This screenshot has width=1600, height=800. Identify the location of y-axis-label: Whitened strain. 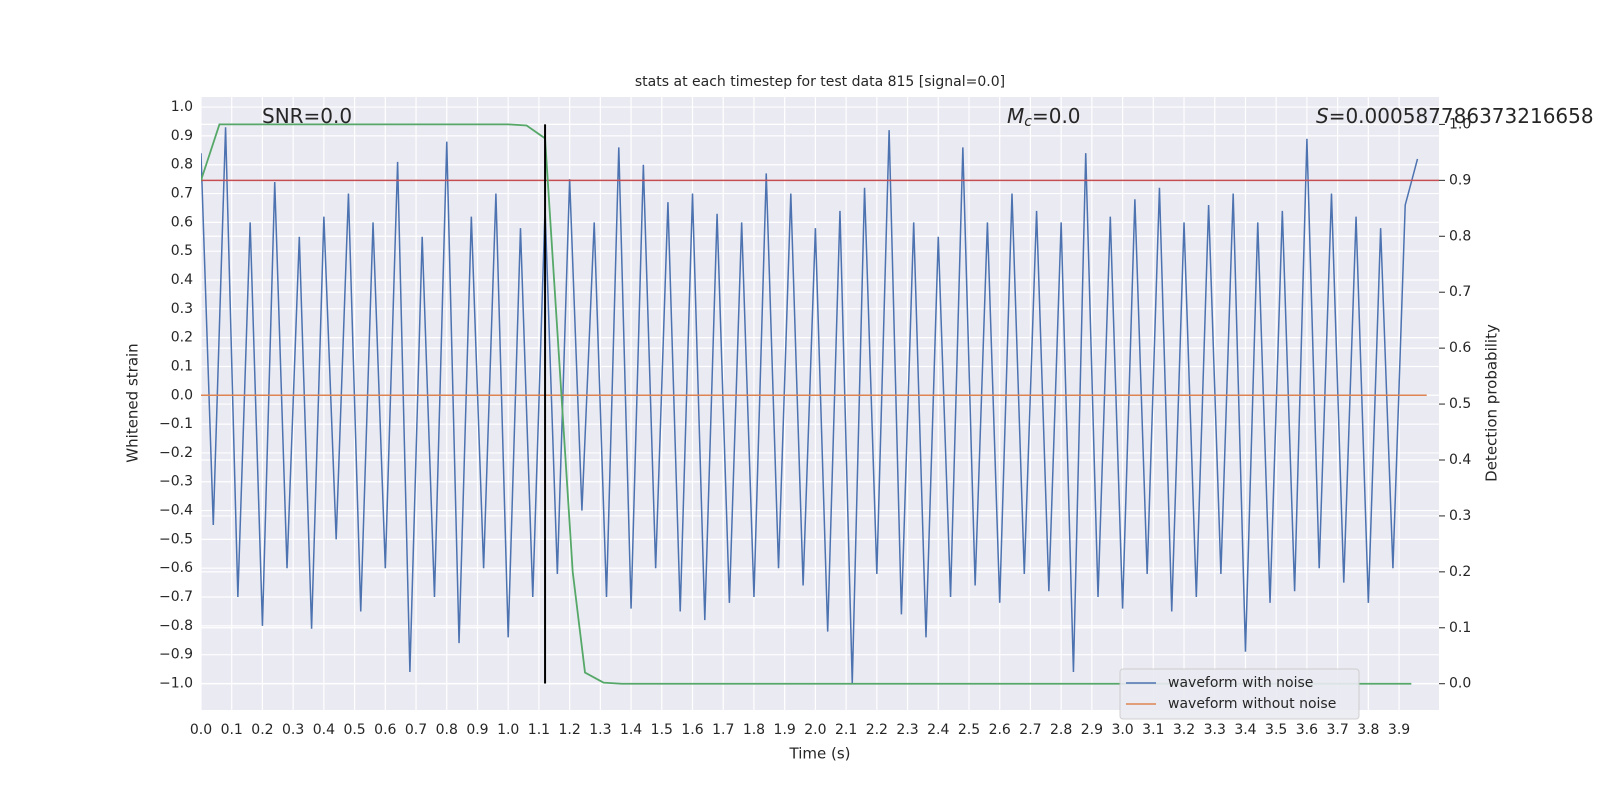
(133, 402).